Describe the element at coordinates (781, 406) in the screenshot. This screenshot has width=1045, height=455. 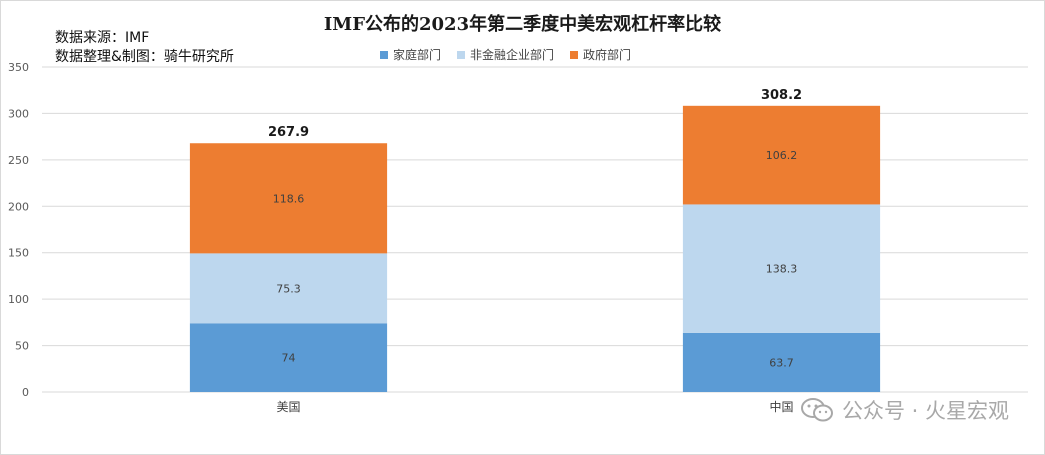
I see `x-tick-label: 中国` at that location.